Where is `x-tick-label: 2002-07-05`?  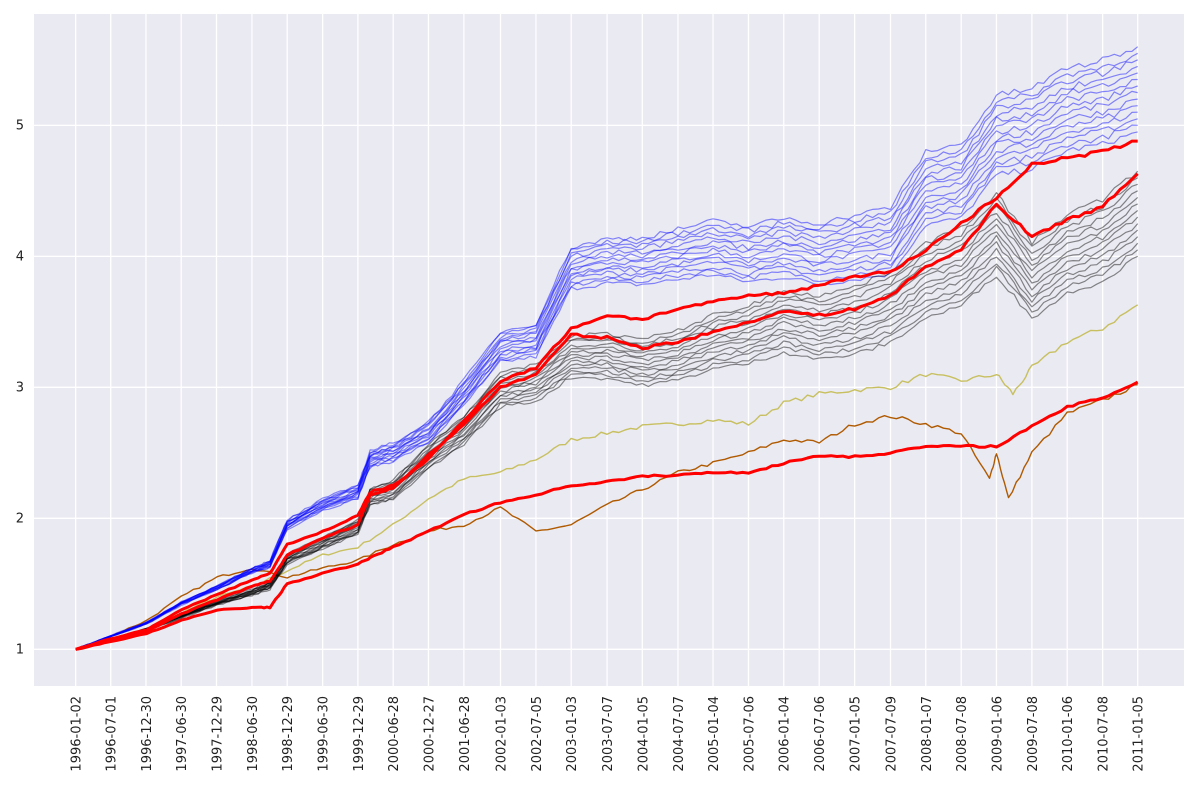 x-tick-label: 2002-07-05 is located at coordinates (537, 734).